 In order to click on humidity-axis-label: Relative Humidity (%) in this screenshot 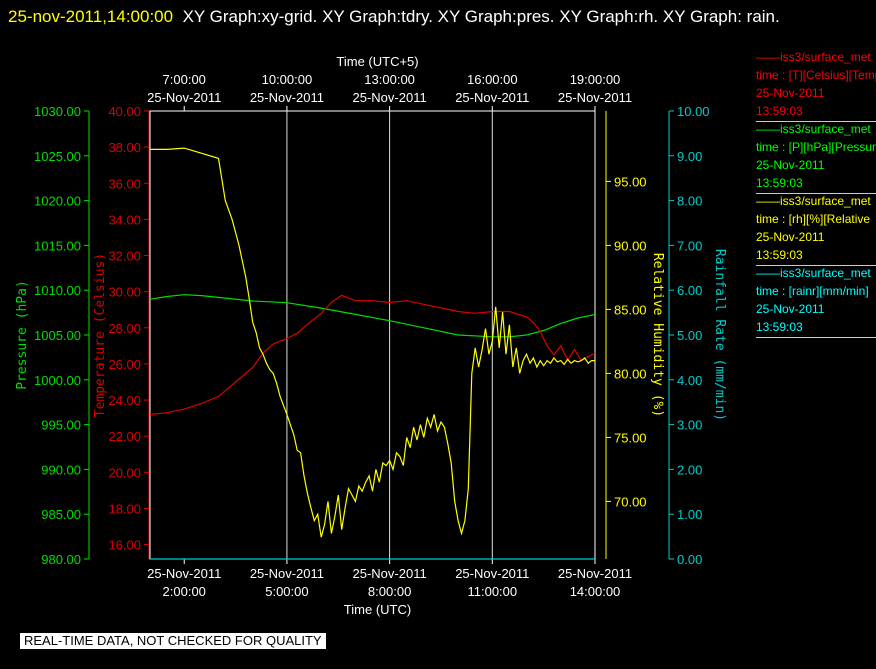, I will do `click(657, 335)`.